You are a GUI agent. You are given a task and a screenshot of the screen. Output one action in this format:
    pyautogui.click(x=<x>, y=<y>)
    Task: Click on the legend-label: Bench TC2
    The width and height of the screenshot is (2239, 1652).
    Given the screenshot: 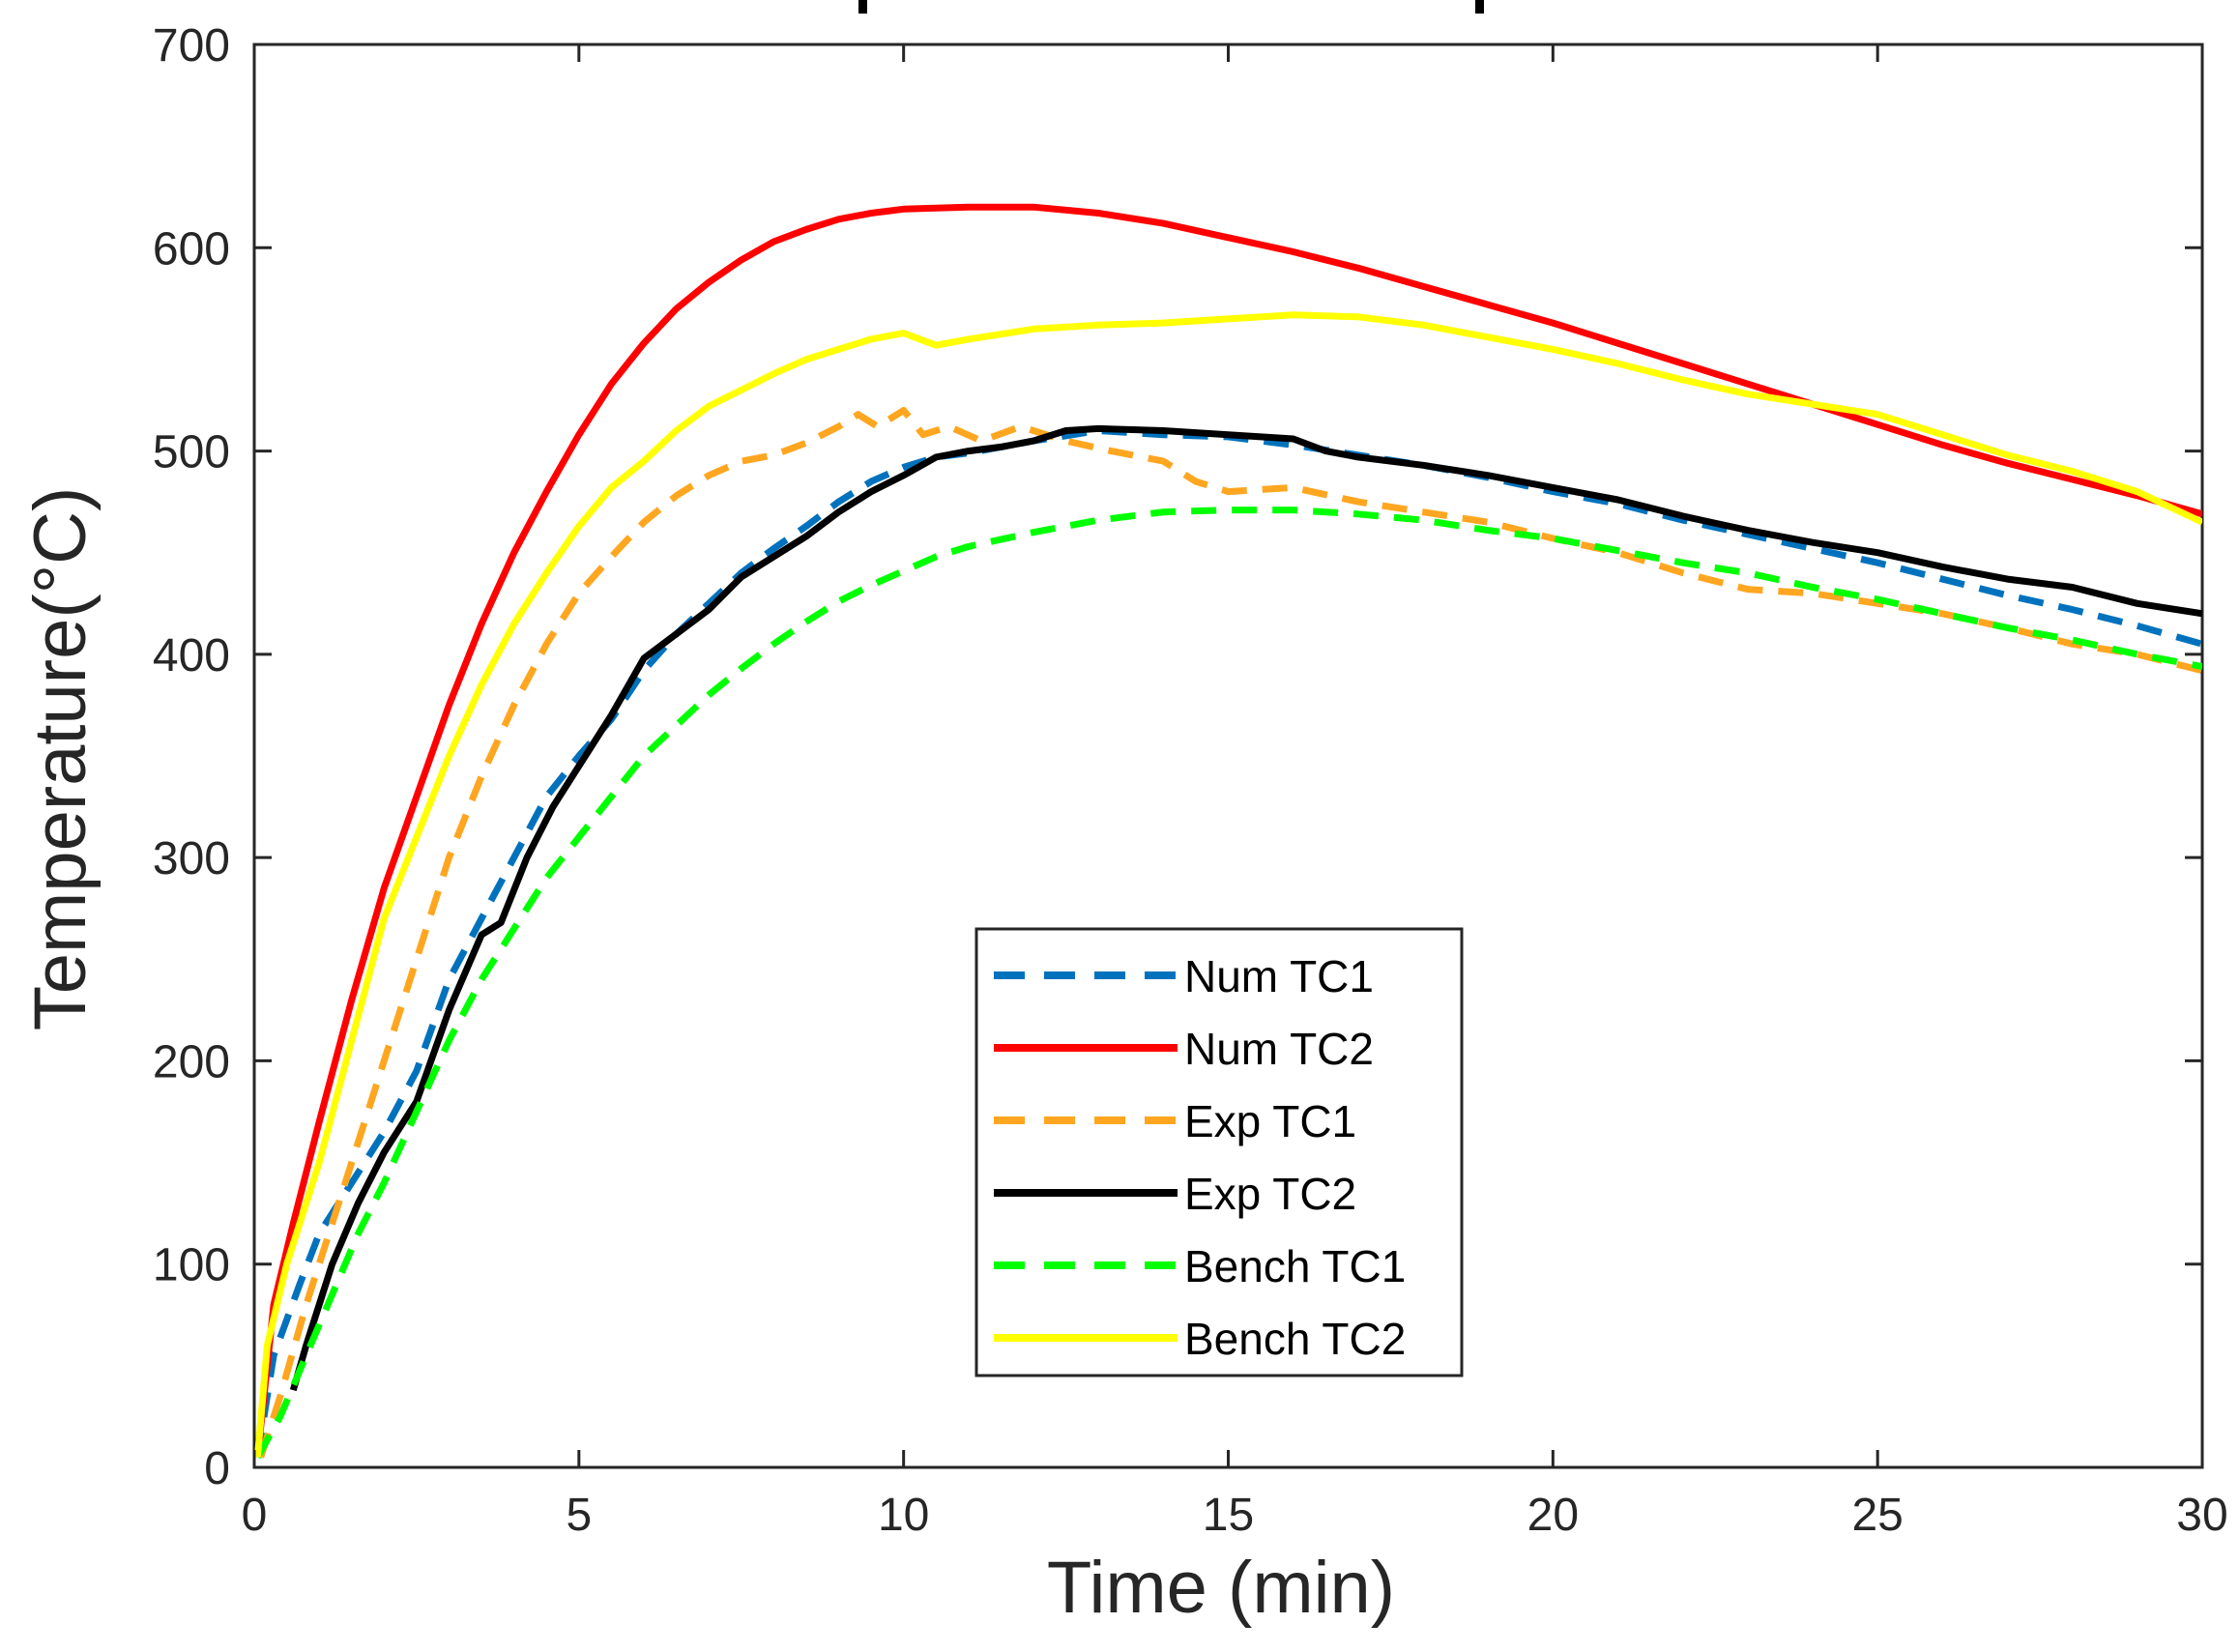 What is the action you would take?
    pyautogui.click(x=1295, y=1339)
    